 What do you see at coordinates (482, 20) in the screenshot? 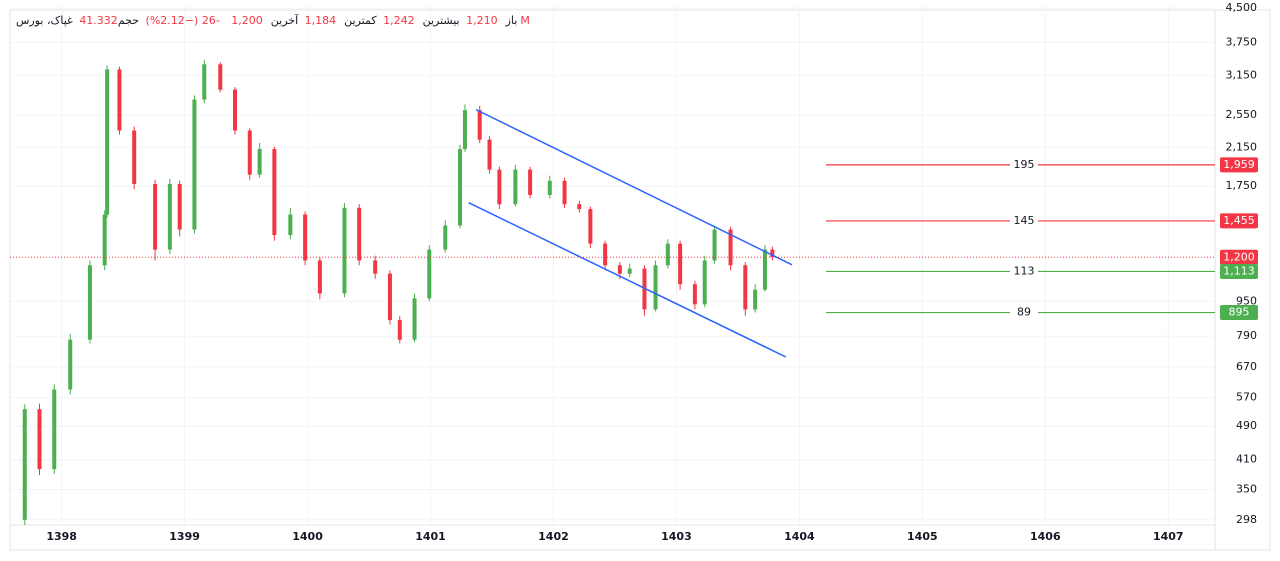
I see `field-value: 1,210` at bounding box center [482, 20].